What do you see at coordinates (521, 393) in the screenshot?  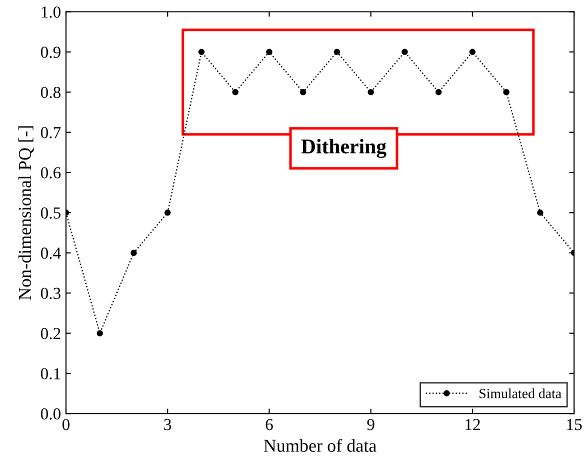 I see `legend-label: Simulated data` at bounding box center [521, 393].